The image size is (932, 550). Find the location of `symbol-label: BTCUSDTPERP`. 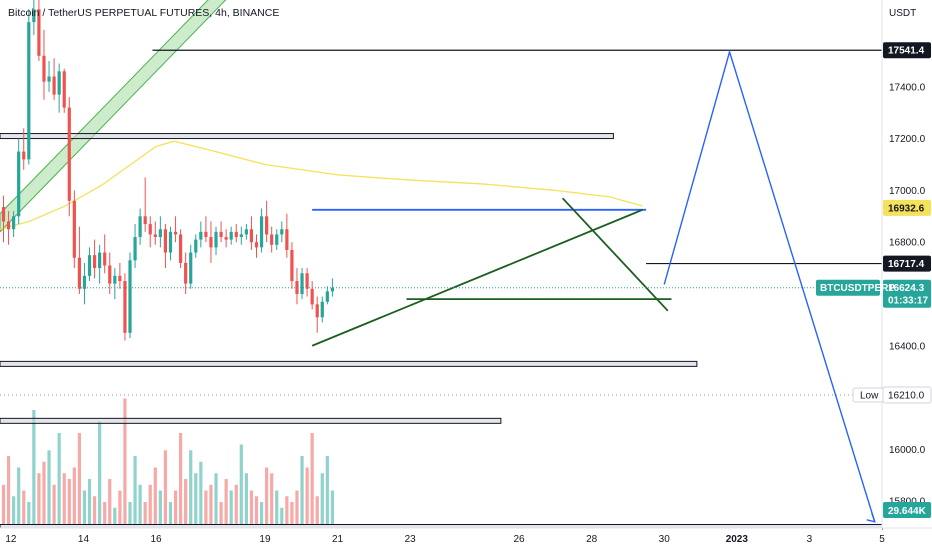

symbol-label: BTCUSDTPERP is located at coordinates (857, 288).